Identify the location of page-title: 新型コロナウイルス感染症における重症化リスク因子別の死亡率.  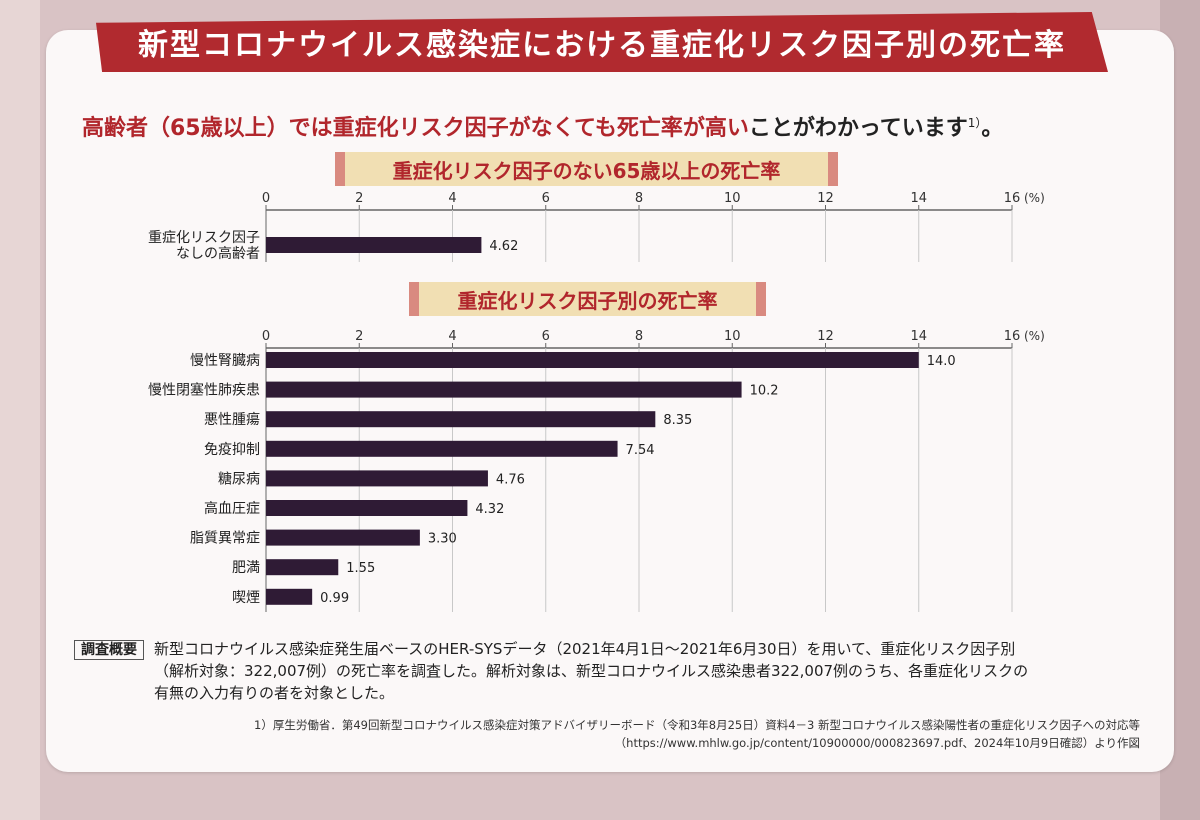
(602, 45).